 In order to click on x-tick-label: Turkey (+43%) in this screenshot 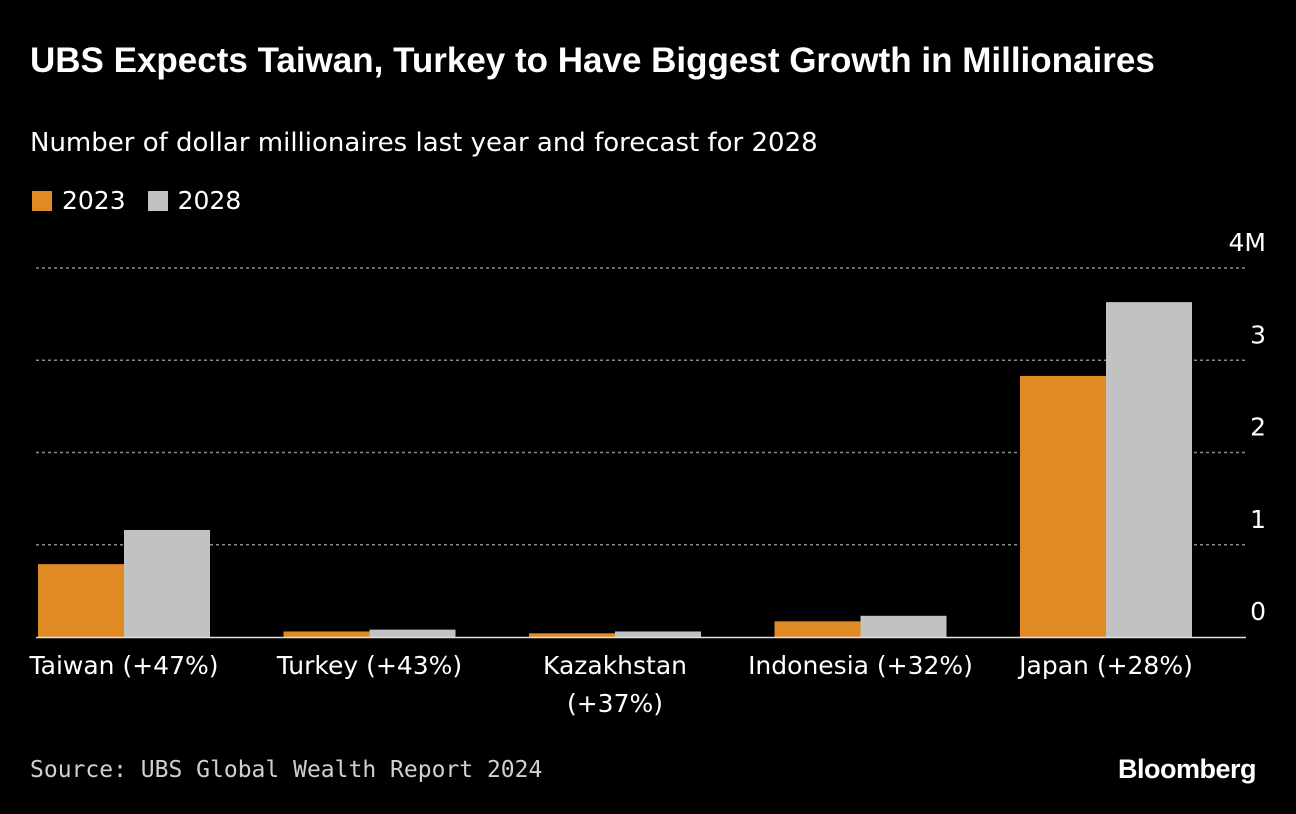, I will do `click(369, 665)`.